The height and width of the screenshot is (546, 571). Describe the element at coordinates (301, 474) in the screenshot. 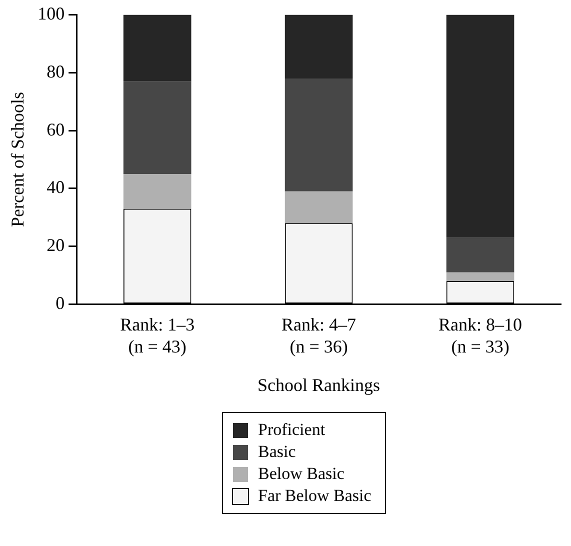

I see `legend-label: Below Basic` at that location.